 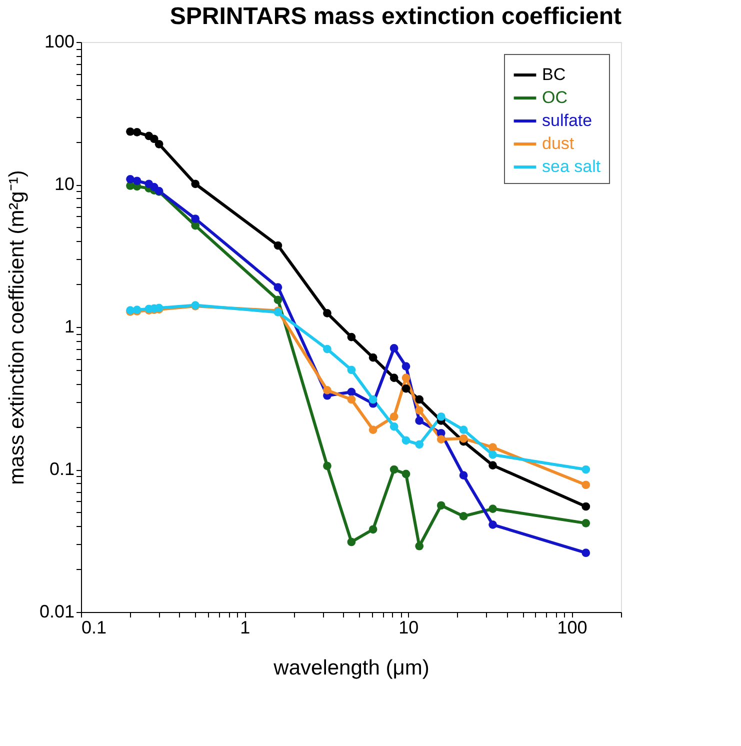 I want to click on x-axis-title: wavelength (μm), so click(x=351, y=668).